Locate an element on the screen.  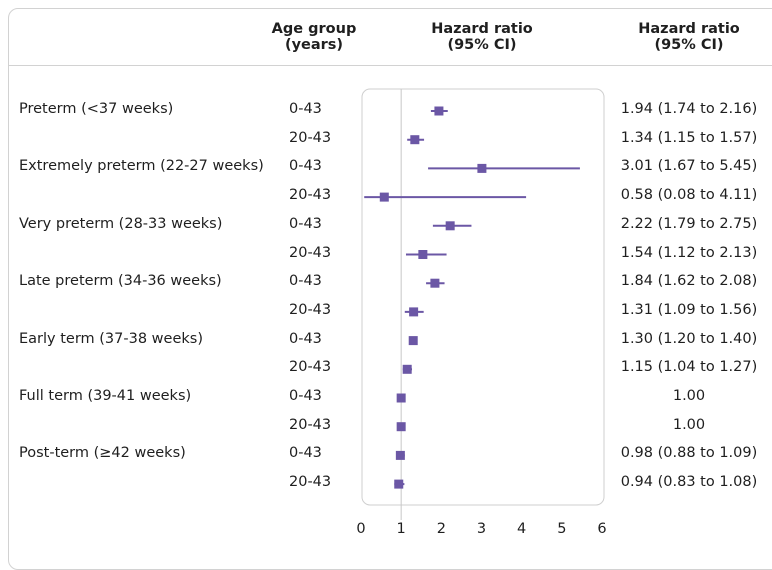
hazard-ratio-label-2: 3.01 (1.67 to 5.45) is located at coordinates (689, 166).